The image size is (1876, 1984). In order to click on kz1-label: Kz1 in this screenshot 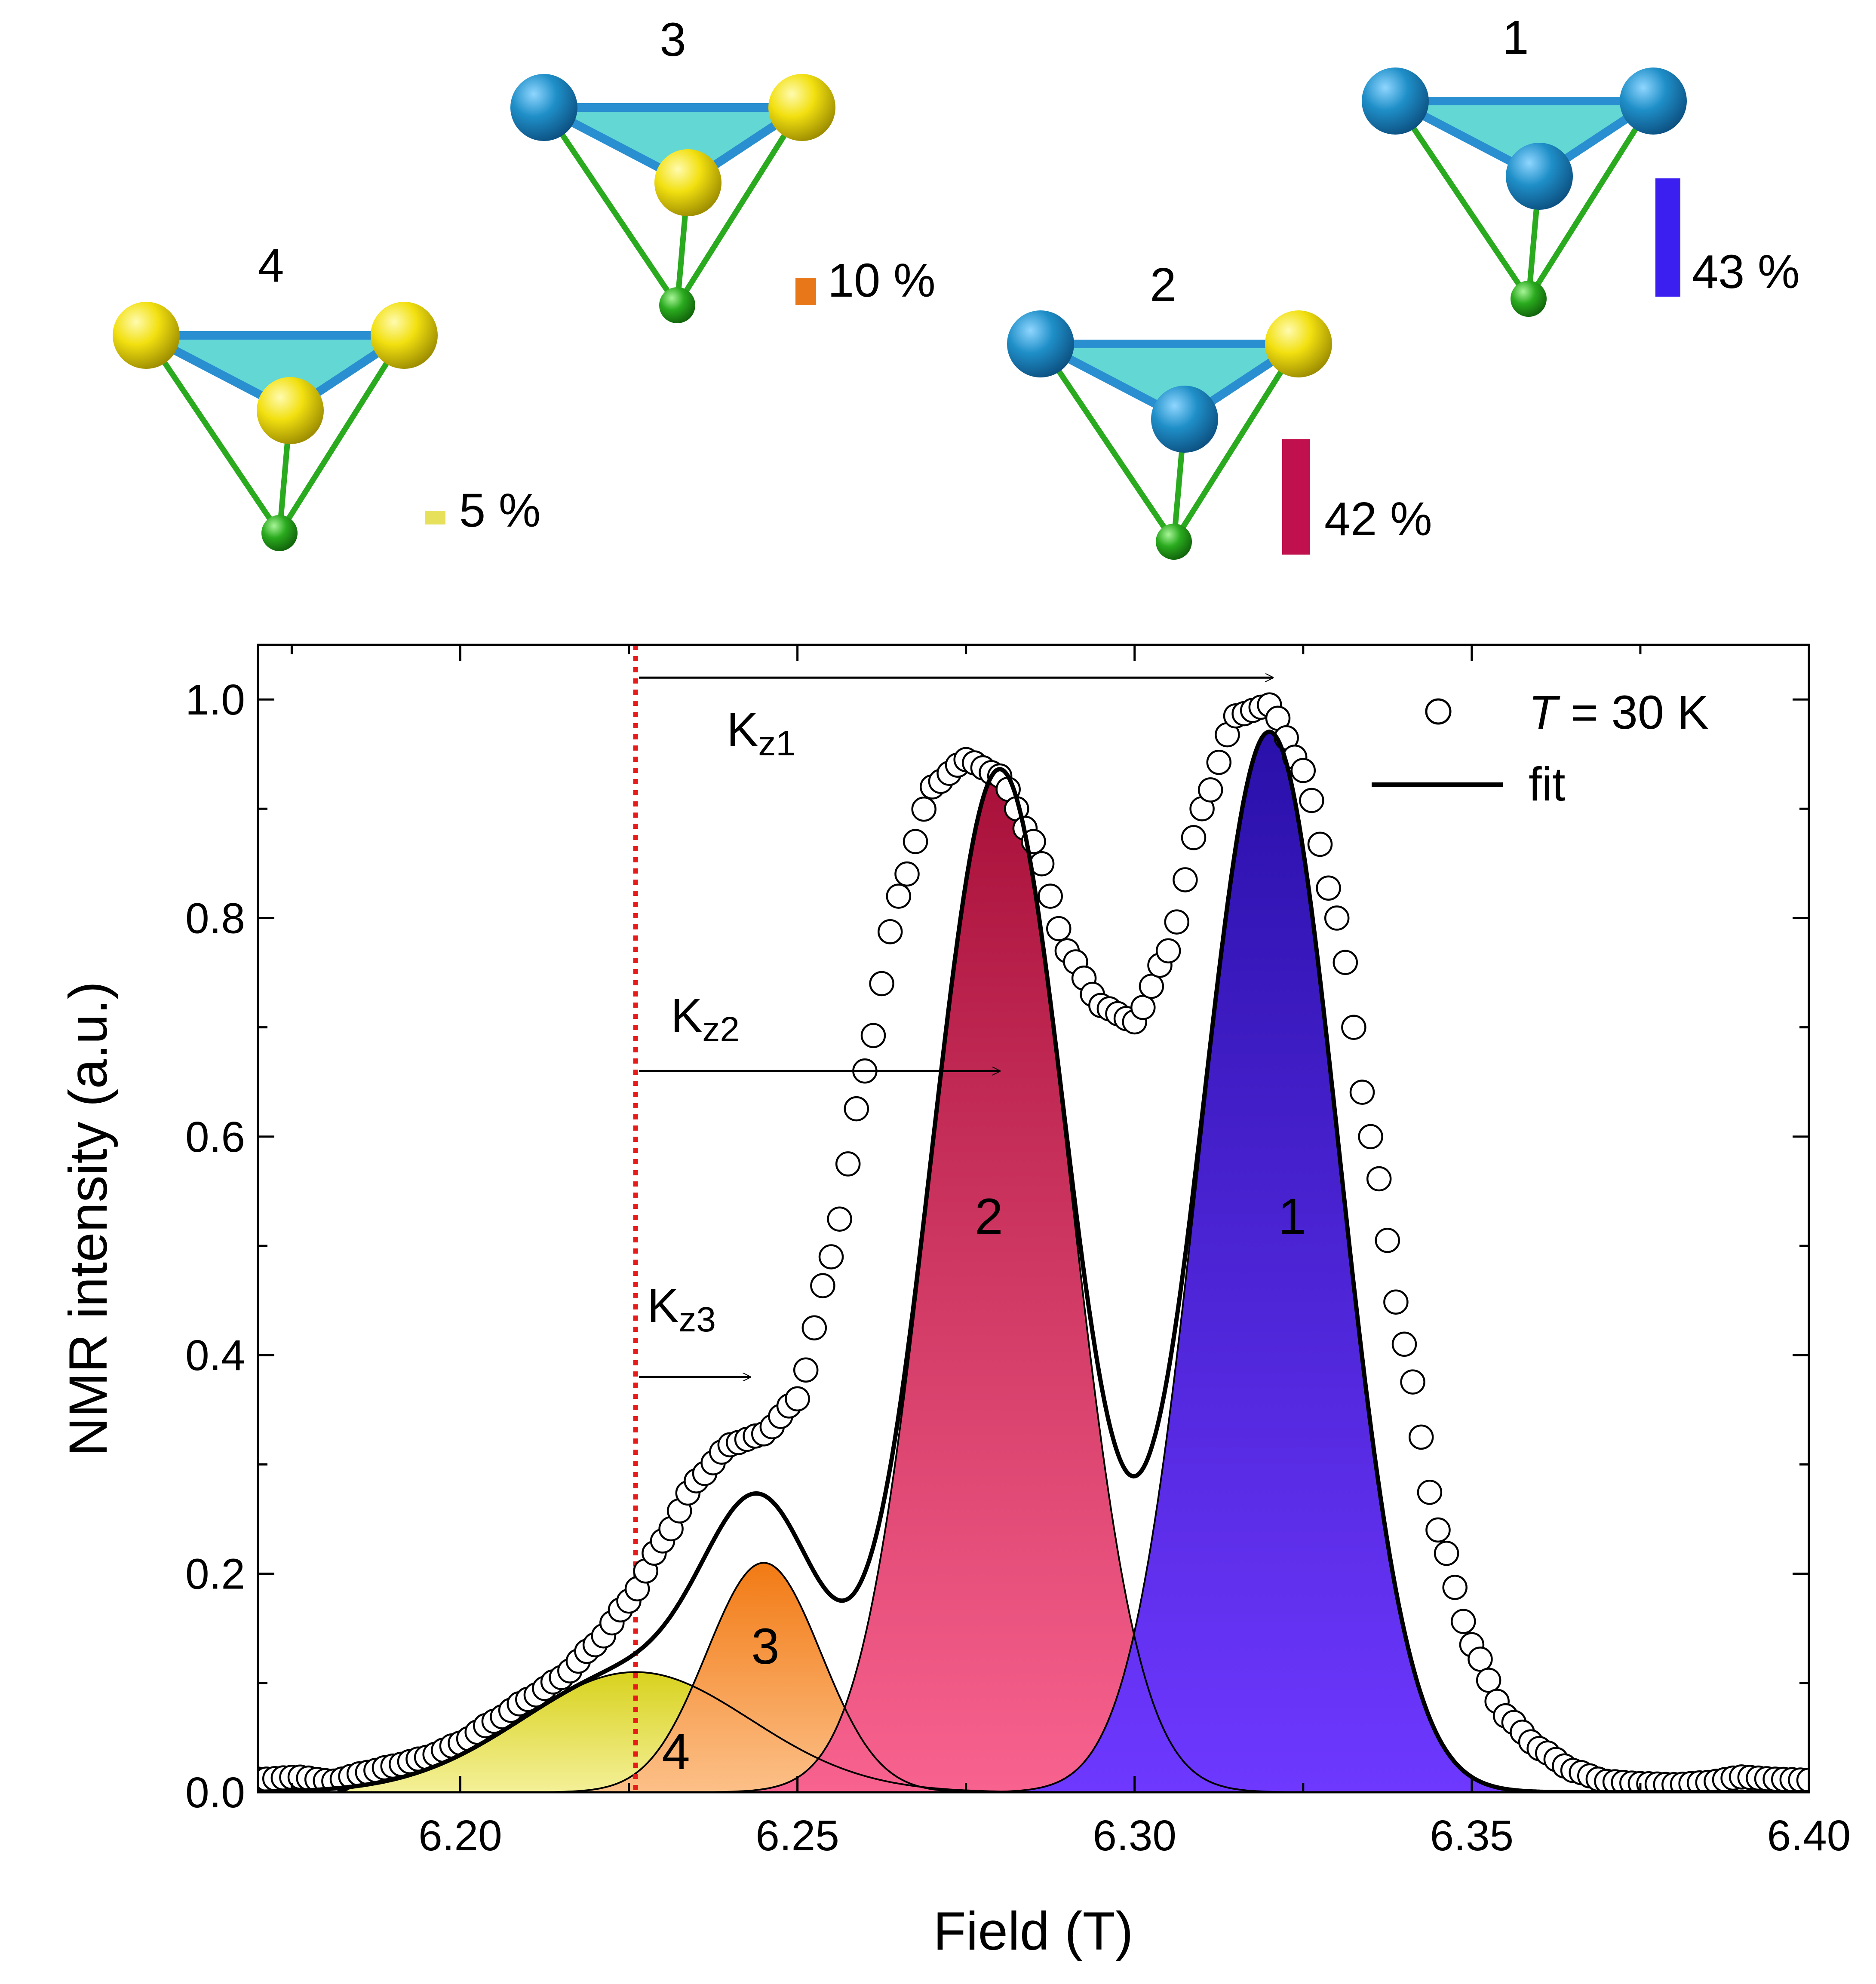, I will do `click(761, 733)`.